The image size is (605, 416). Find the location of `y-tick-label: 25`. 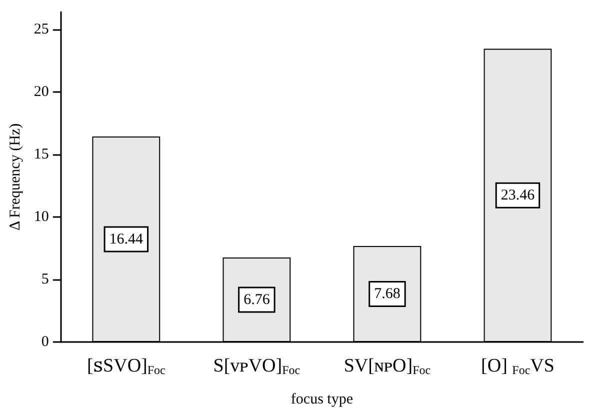

y-tick-label: 25 is located at coordinates (41, 30).